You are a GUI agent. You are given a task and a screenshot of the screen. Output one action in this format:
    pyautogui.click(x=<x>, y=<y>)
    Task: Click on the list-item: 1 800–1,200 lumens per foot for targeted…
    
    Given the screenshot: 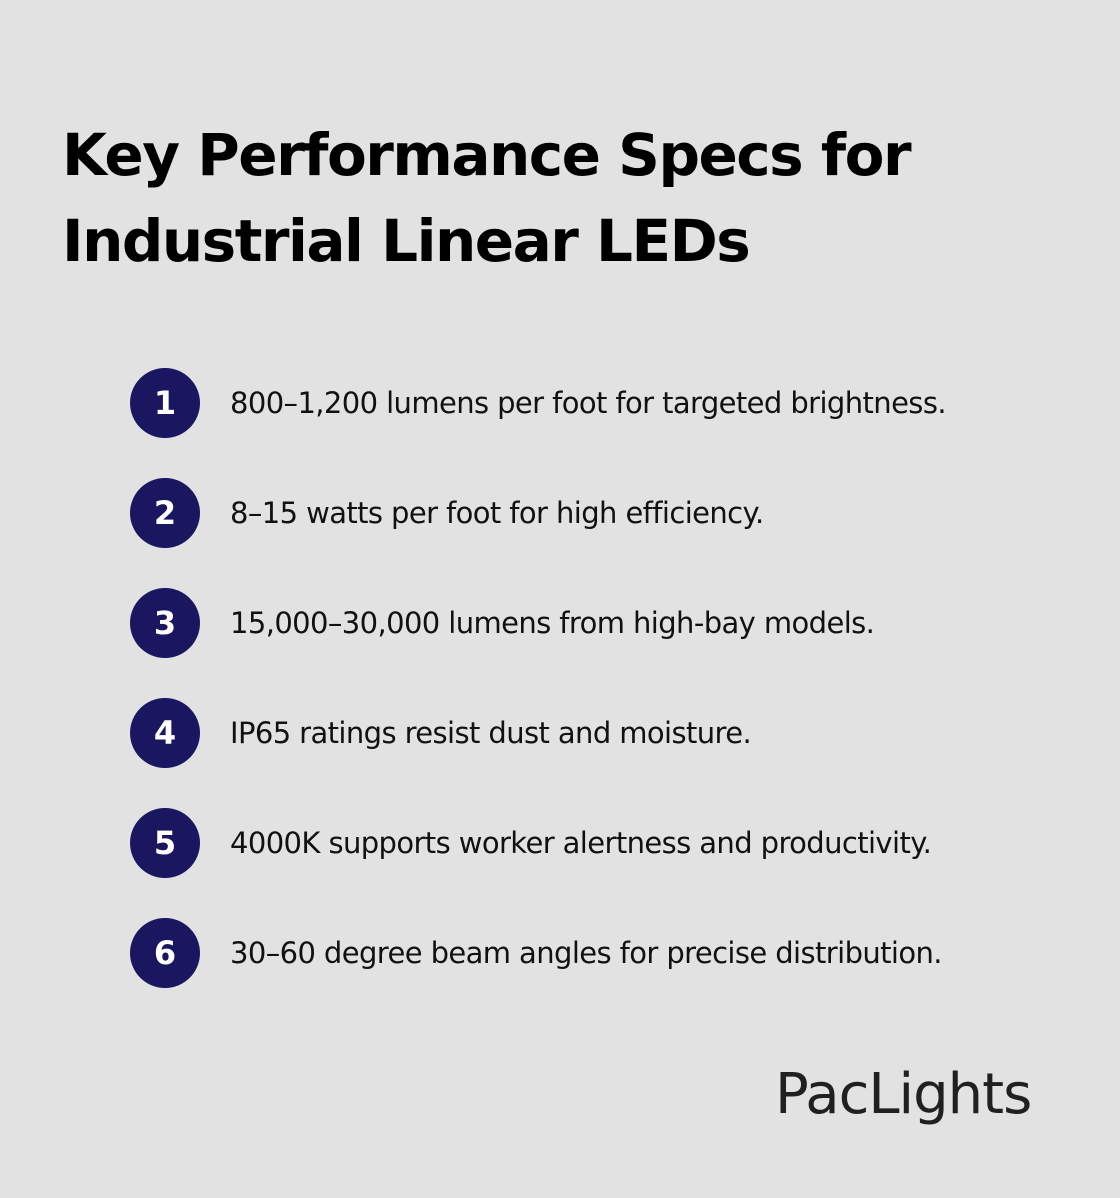 What is the action you would take?
    pyautogui.click(x=538, y=403)
    